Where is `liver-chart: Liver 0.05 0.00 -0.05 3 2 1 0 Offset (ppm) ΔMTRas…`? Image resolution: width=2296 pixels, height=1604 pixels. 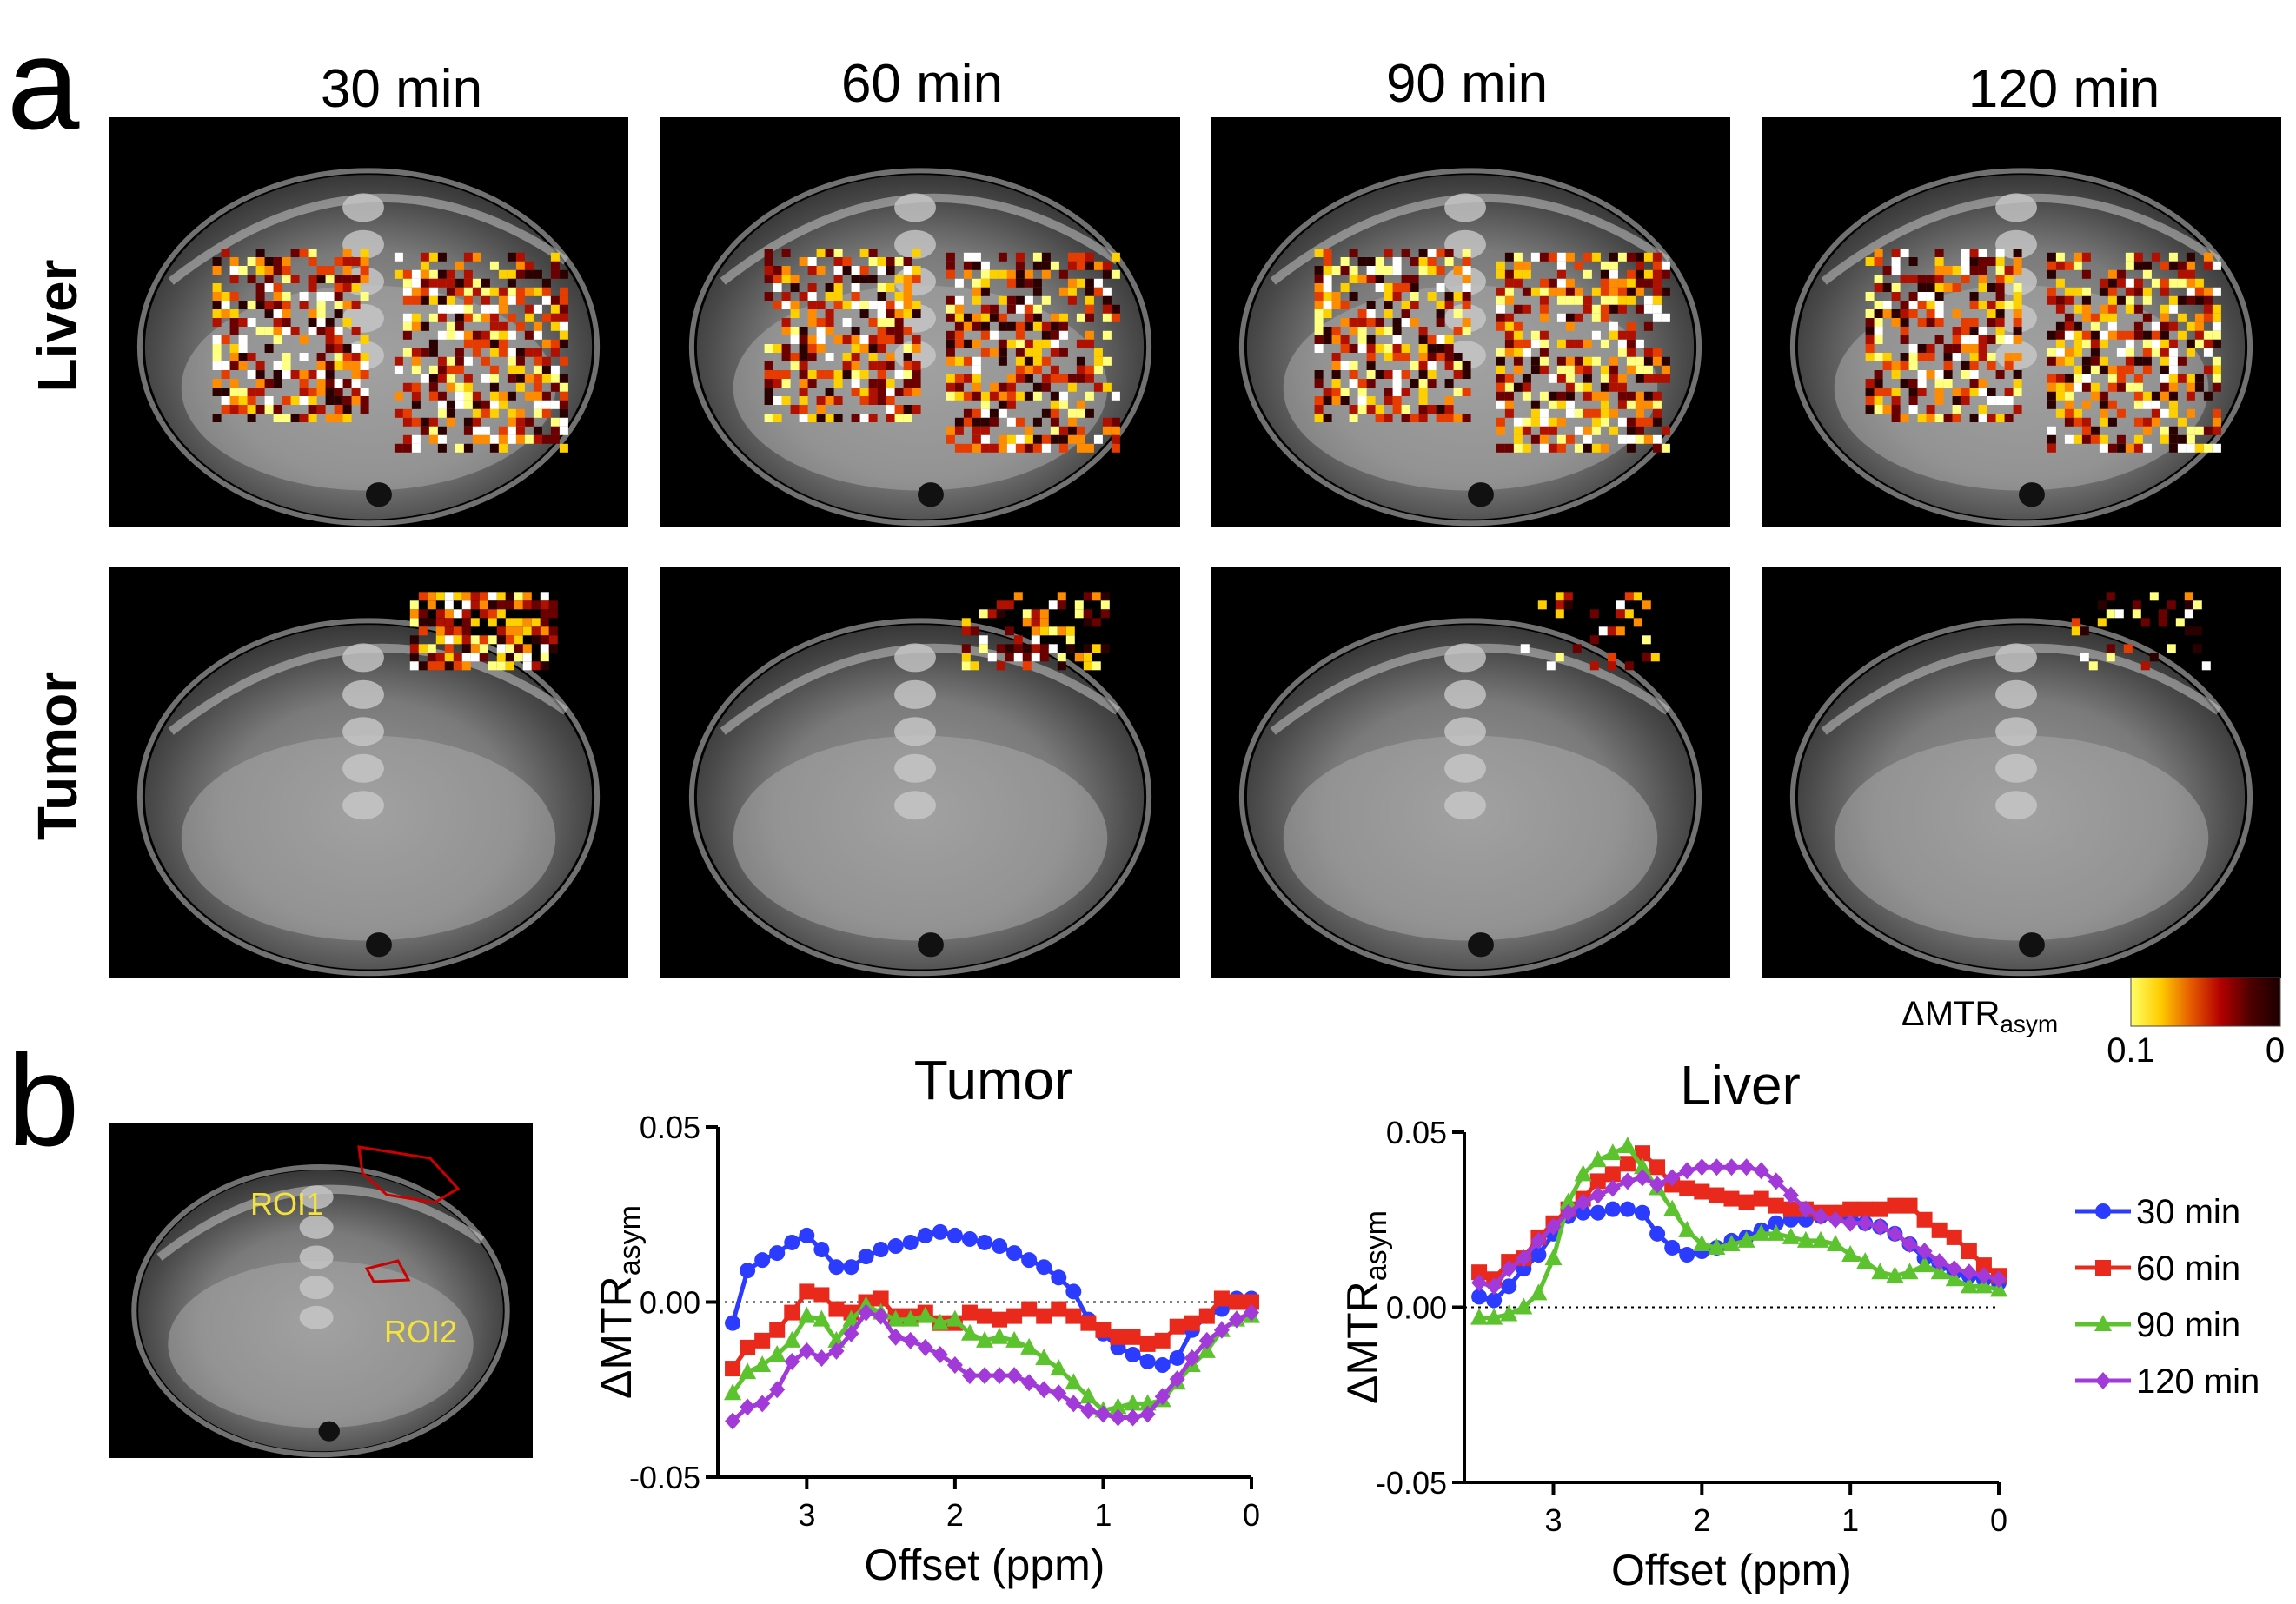 liver-chart: Liver 0.05 0.00 -0.05 3 2 1 0 Offset (ppm) ΔMTRas… is located at coordinates (1673, 1324).